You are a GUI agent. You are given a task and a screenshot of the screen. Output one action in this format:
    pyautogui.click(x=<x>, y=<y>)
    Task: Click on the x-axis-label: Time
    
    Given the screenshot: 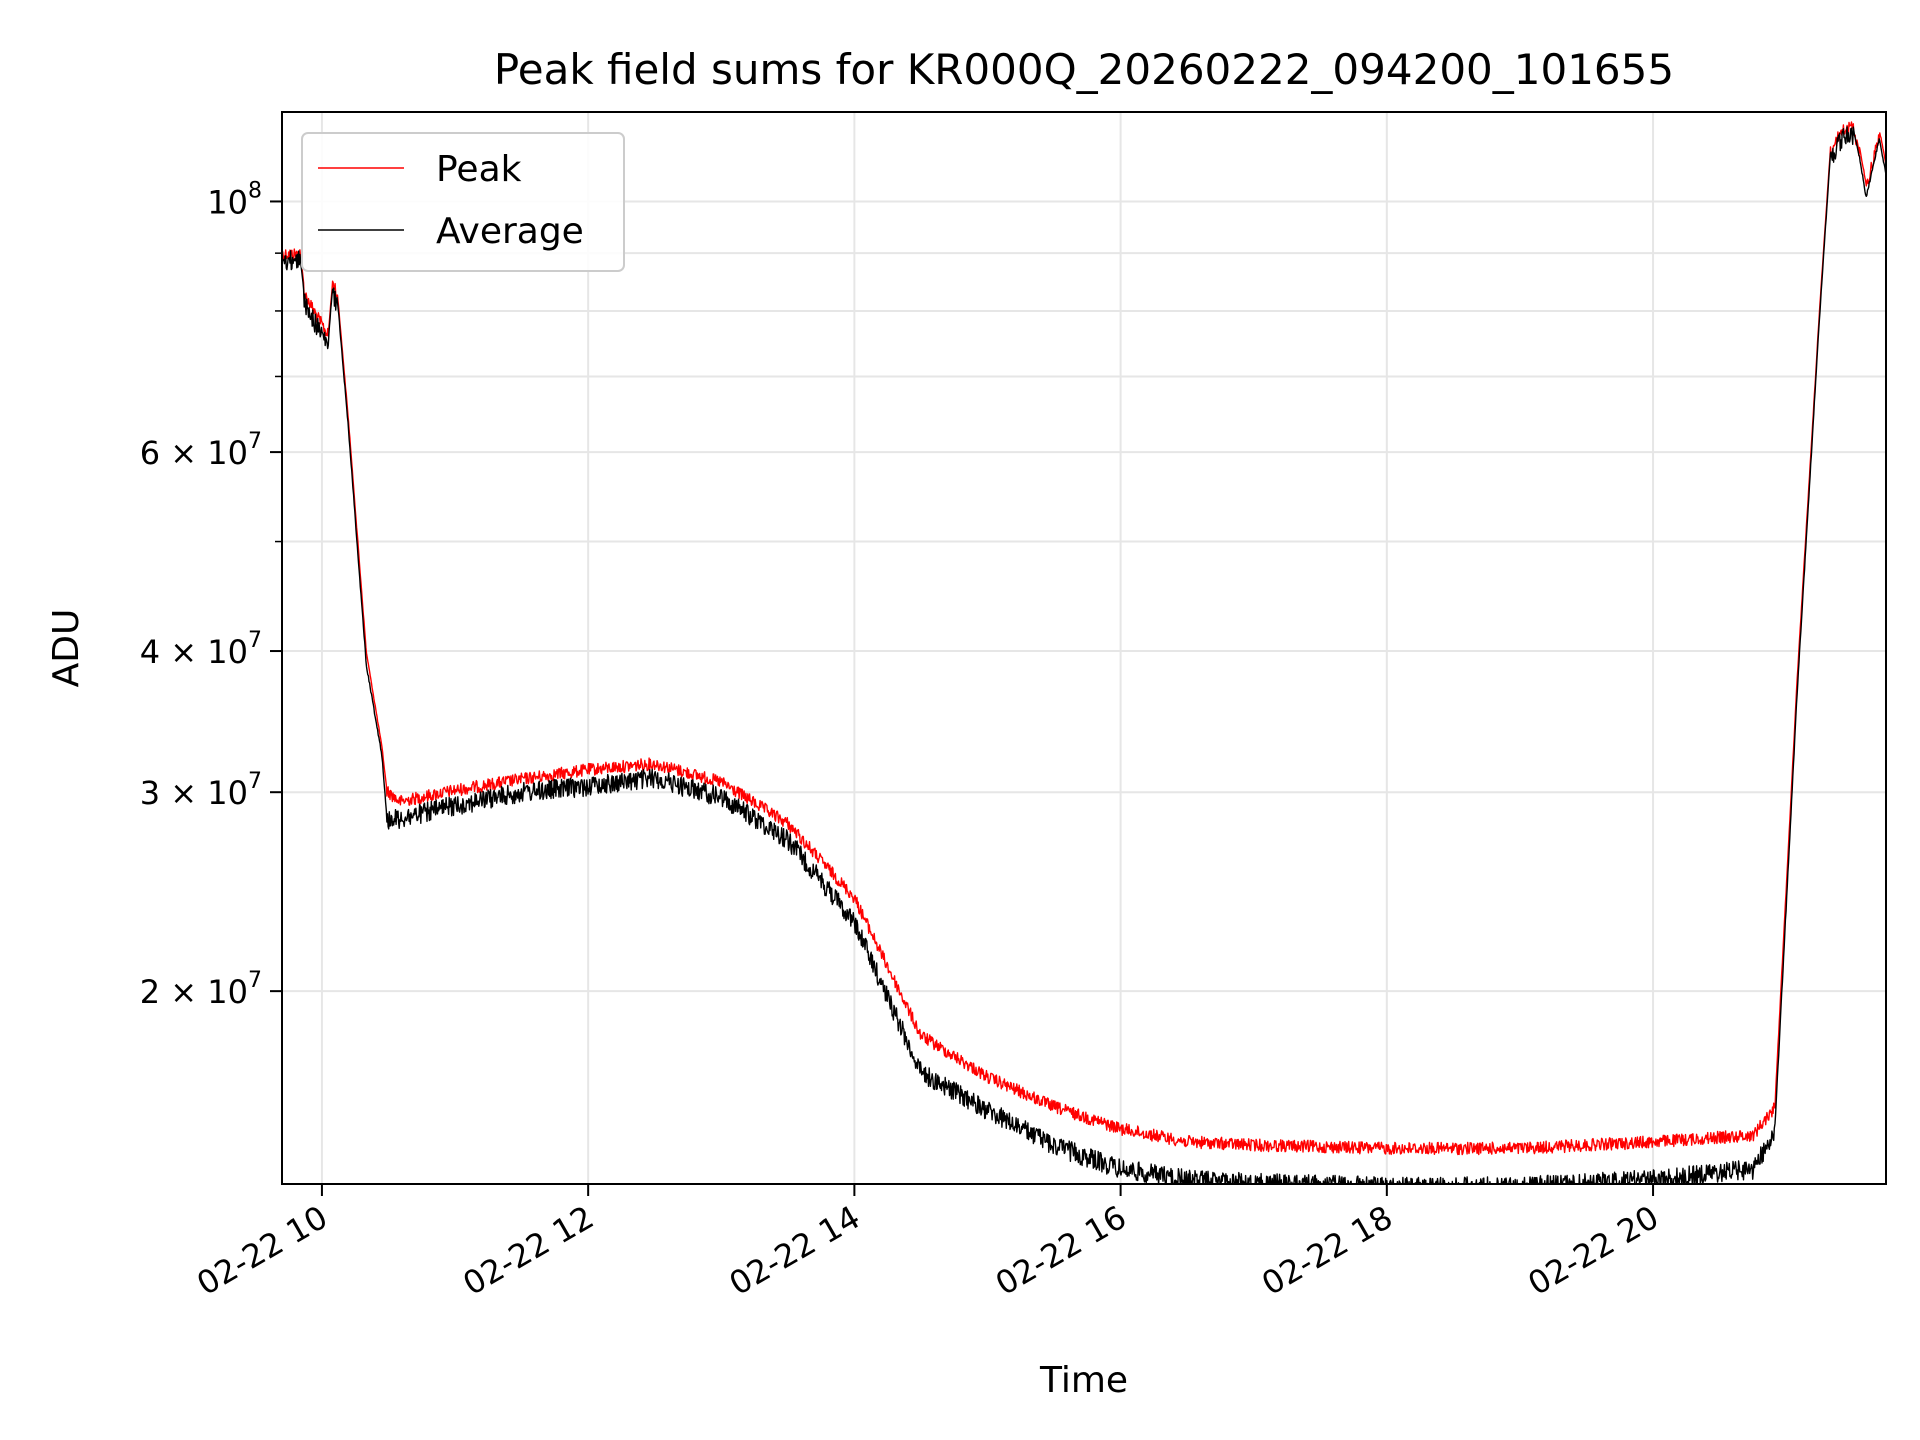 What is the action you would take?
    pyautogui.click(x=1083, y=1380)
    